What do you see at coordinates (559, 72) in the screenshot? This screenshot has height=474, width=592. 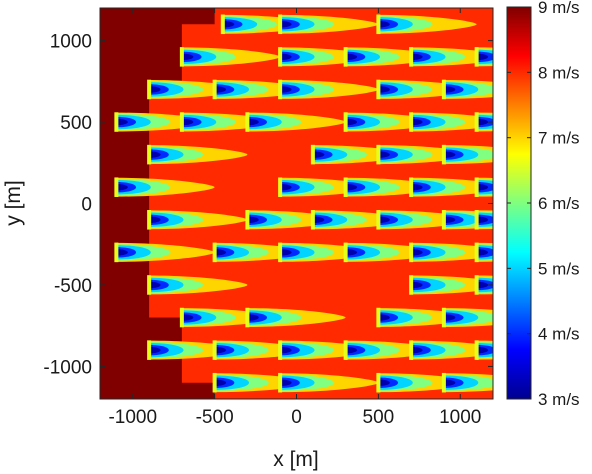 I see `colorbar-tick-label: 8 m/s` at bounding box center [559, 72].